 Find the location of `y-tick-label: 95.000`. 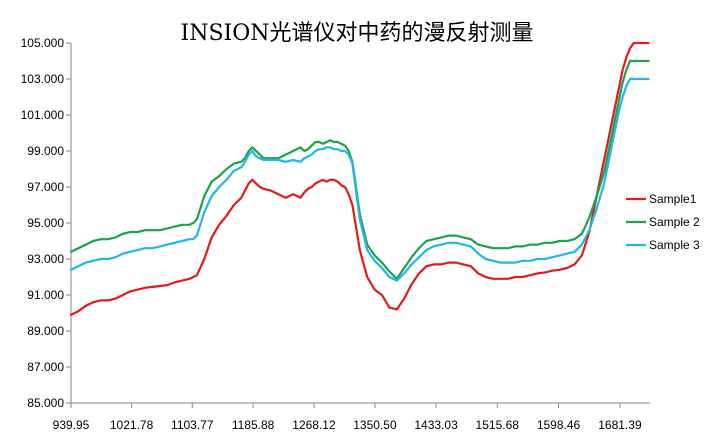

y-tick-label: 95.000 is located at coordinates (45, 223).